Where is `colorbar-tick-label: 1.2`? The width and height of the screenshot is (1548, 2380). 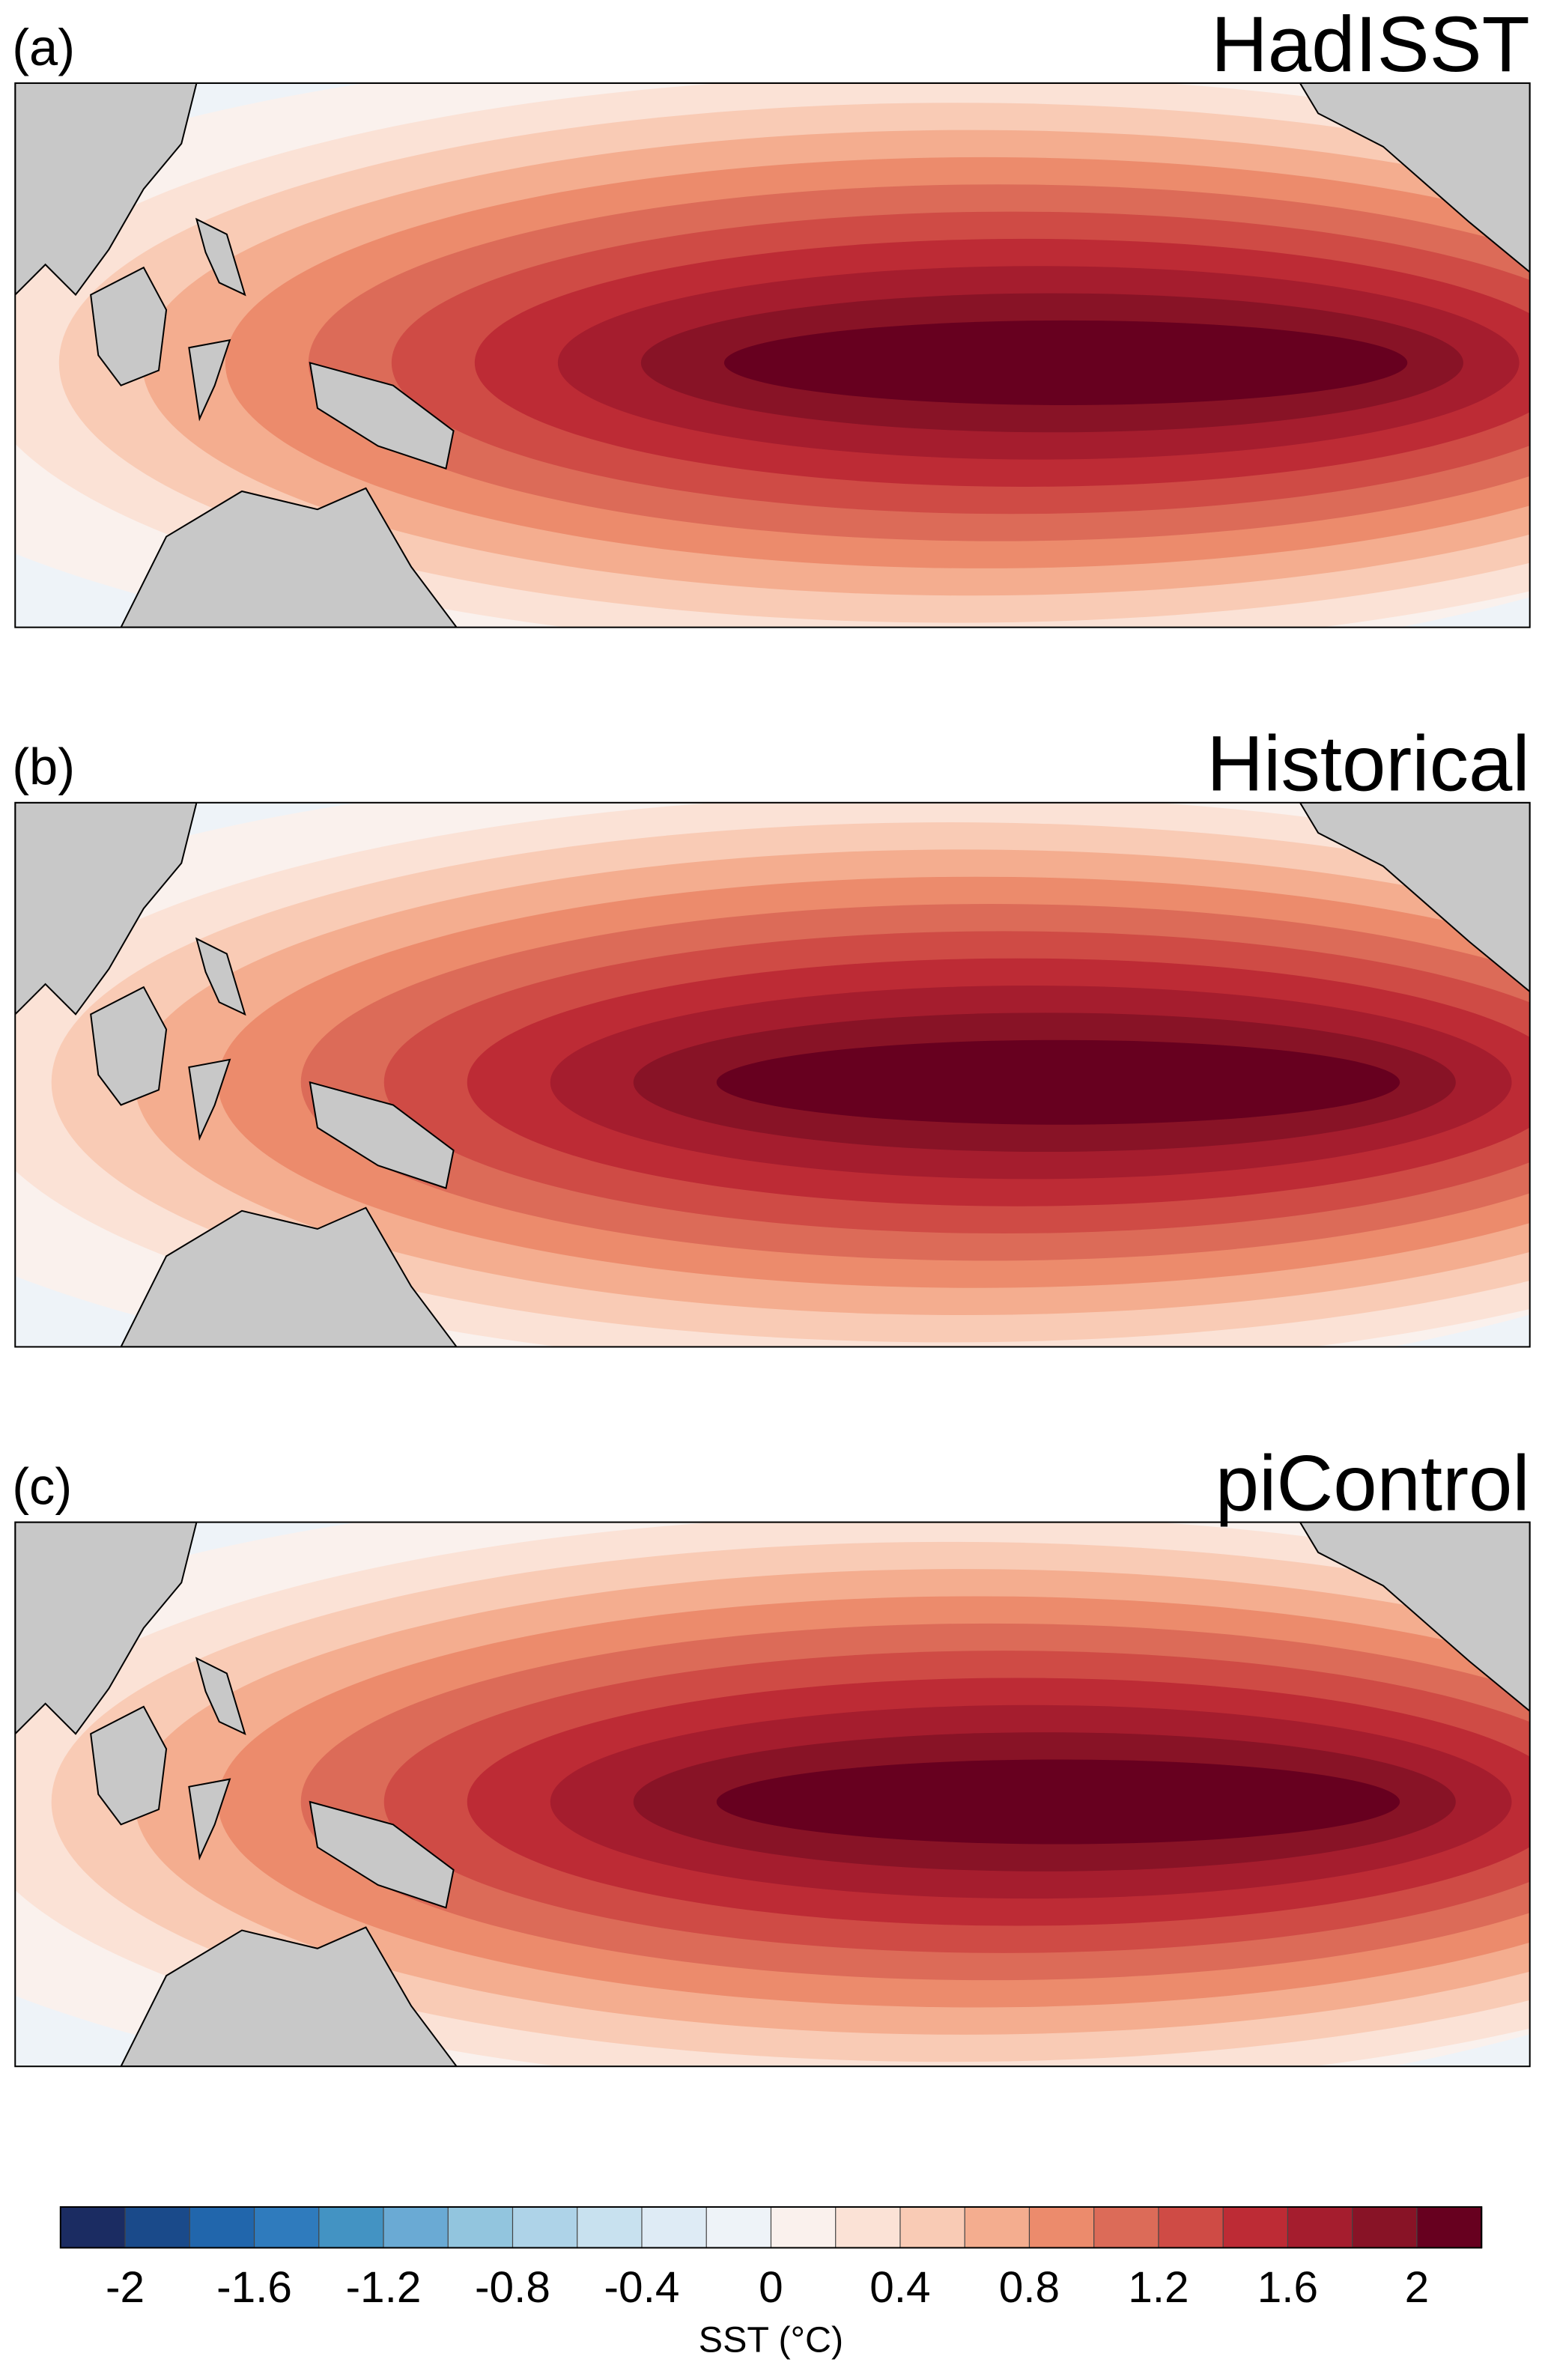 colorbar-tick-label: 1.2 is located at coordinates (1158, 2287).